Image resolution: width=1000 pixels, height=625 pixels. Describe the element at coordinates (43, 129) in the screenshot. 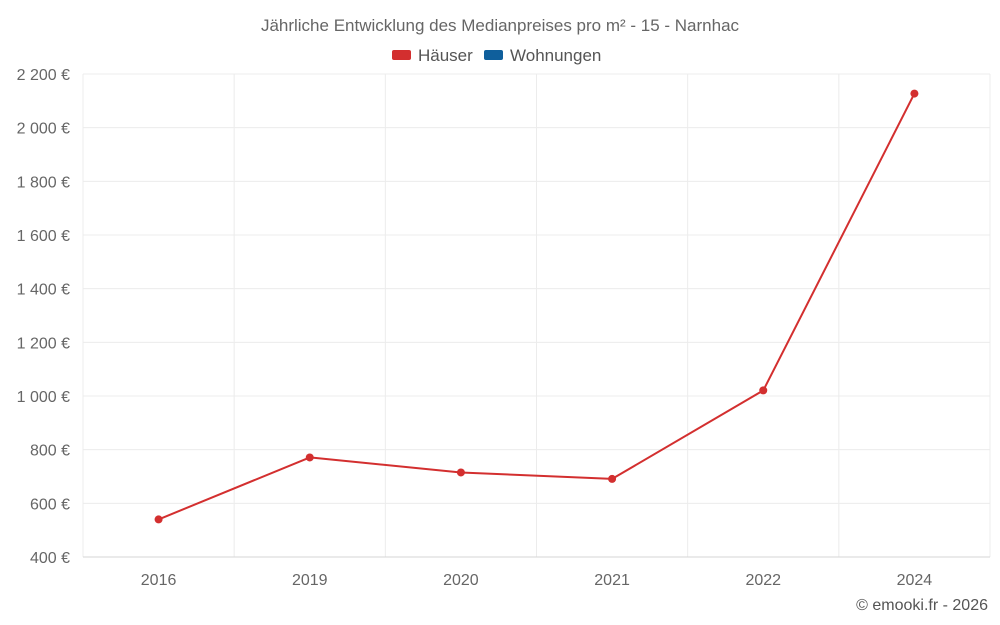

I see `y-tick-label: 2 000 €` at that location.